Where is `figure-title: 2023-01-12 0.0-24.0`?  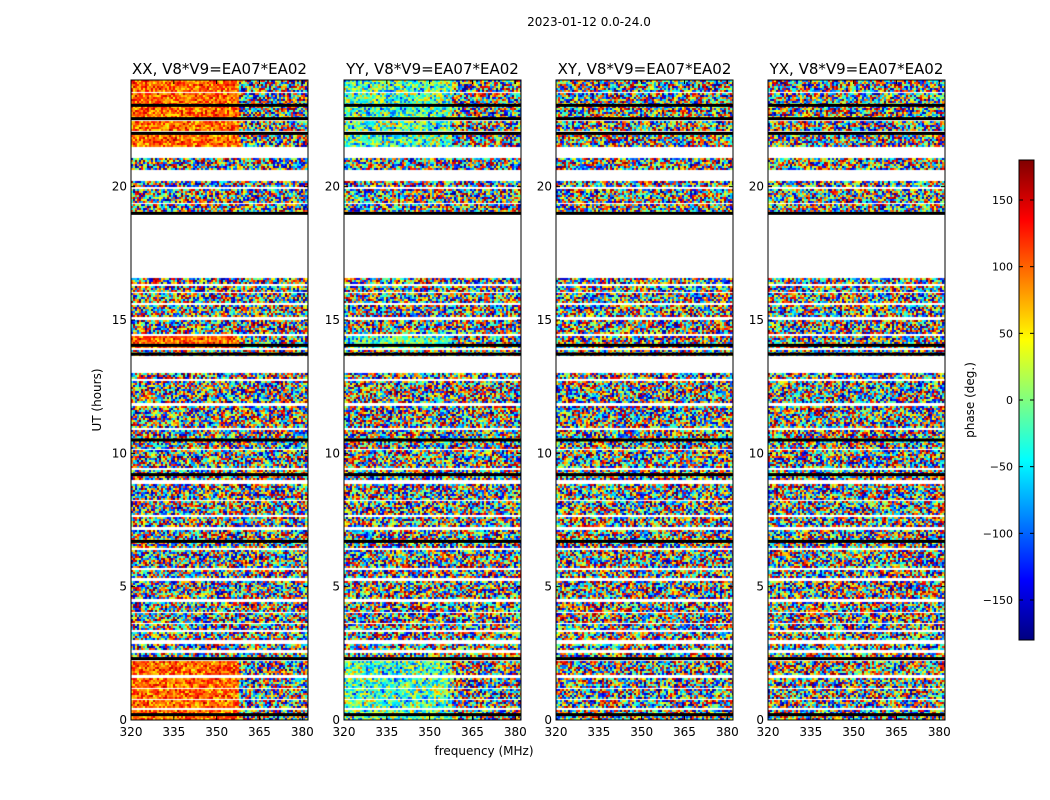
figure-title: 2023-01-12 0.0-24.0 is located at coordinates (589, 22).